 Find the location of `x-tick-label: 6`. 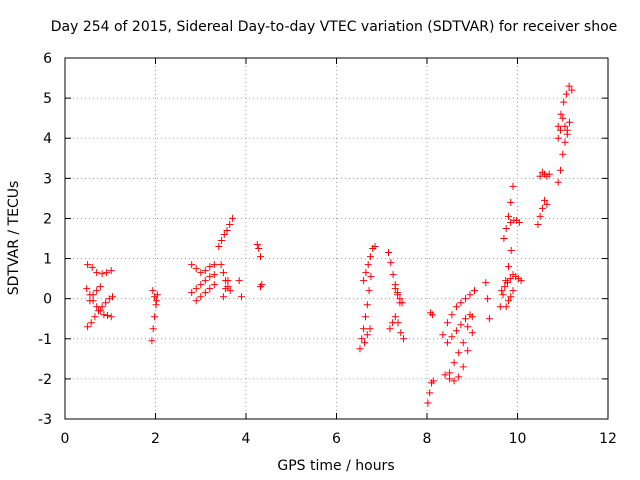

x-tick-label: 6 is located at coordinates (336, 439).